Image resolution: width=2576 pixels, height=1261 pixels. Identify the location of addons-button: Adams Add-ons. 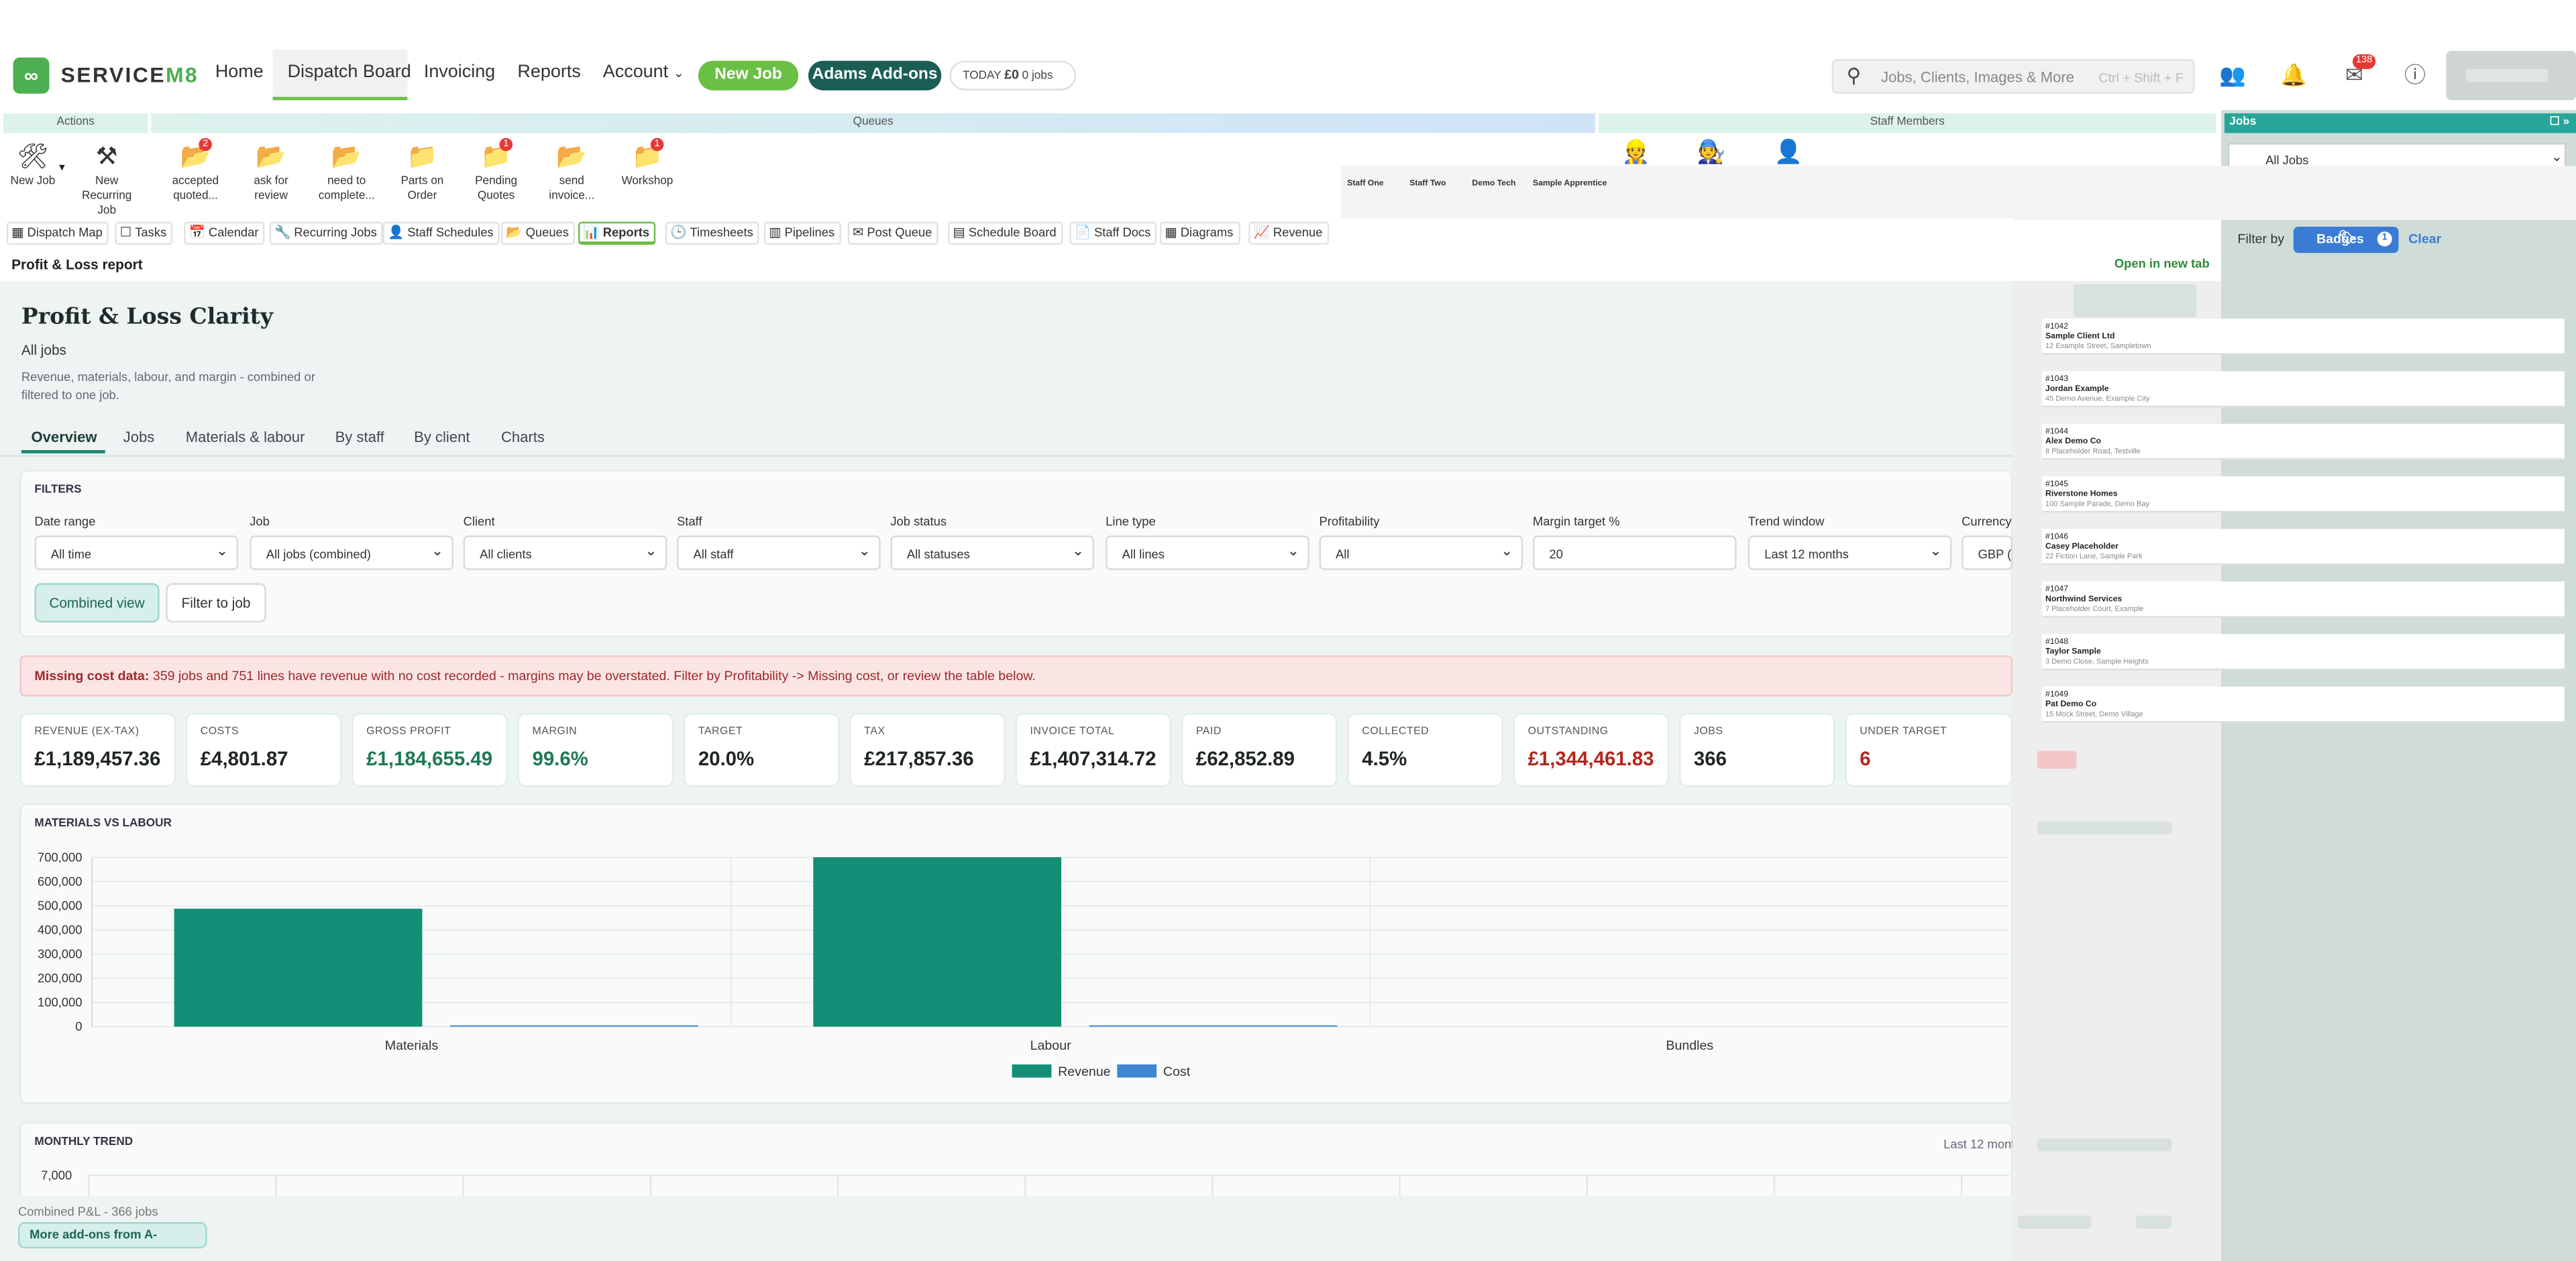
(875, 75).